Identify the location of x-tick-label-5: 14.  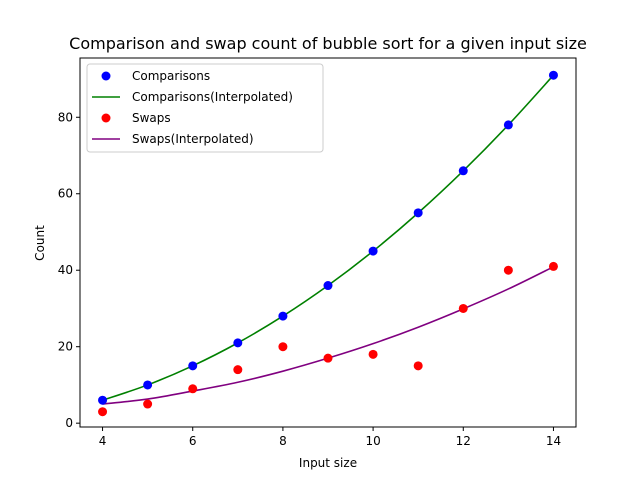
(553, 441).